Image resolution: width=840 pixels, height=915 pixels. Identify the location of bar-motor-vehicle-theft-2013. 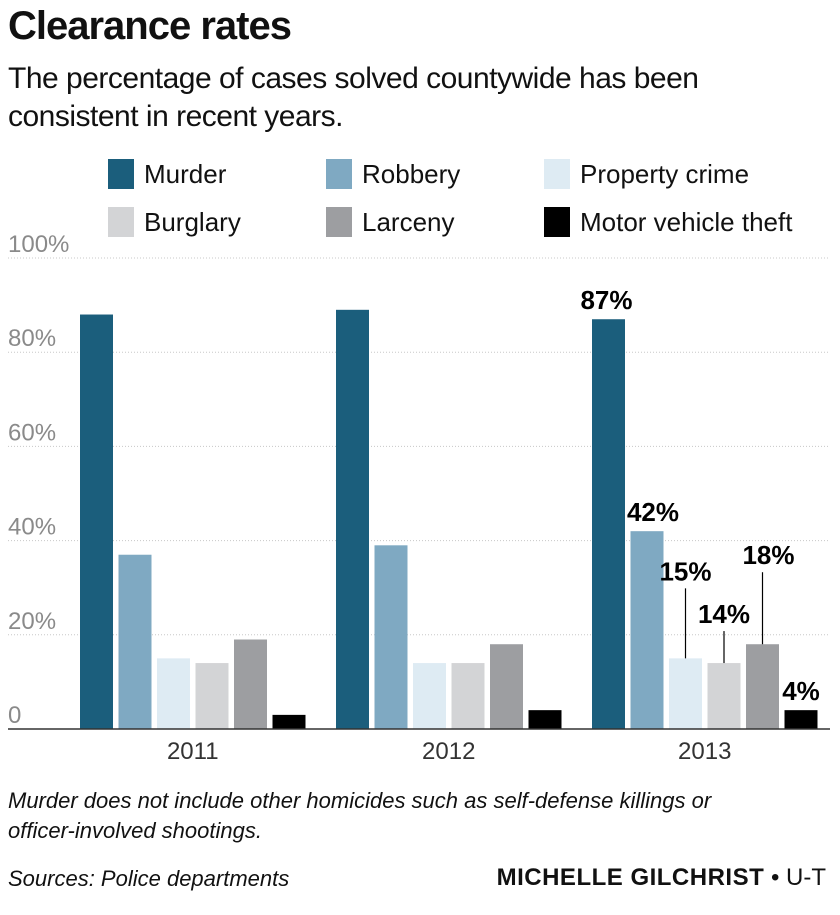
(801, 719).